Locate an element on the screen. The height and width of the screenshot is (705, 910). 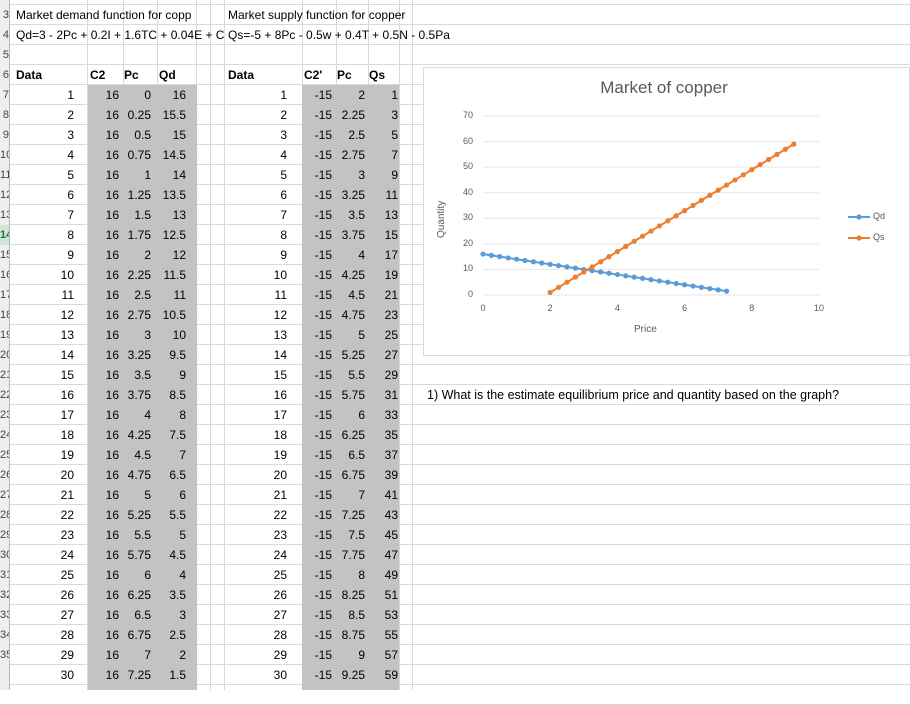
demand-qd-cell: 11.5 is located at coordinates (174, 275).